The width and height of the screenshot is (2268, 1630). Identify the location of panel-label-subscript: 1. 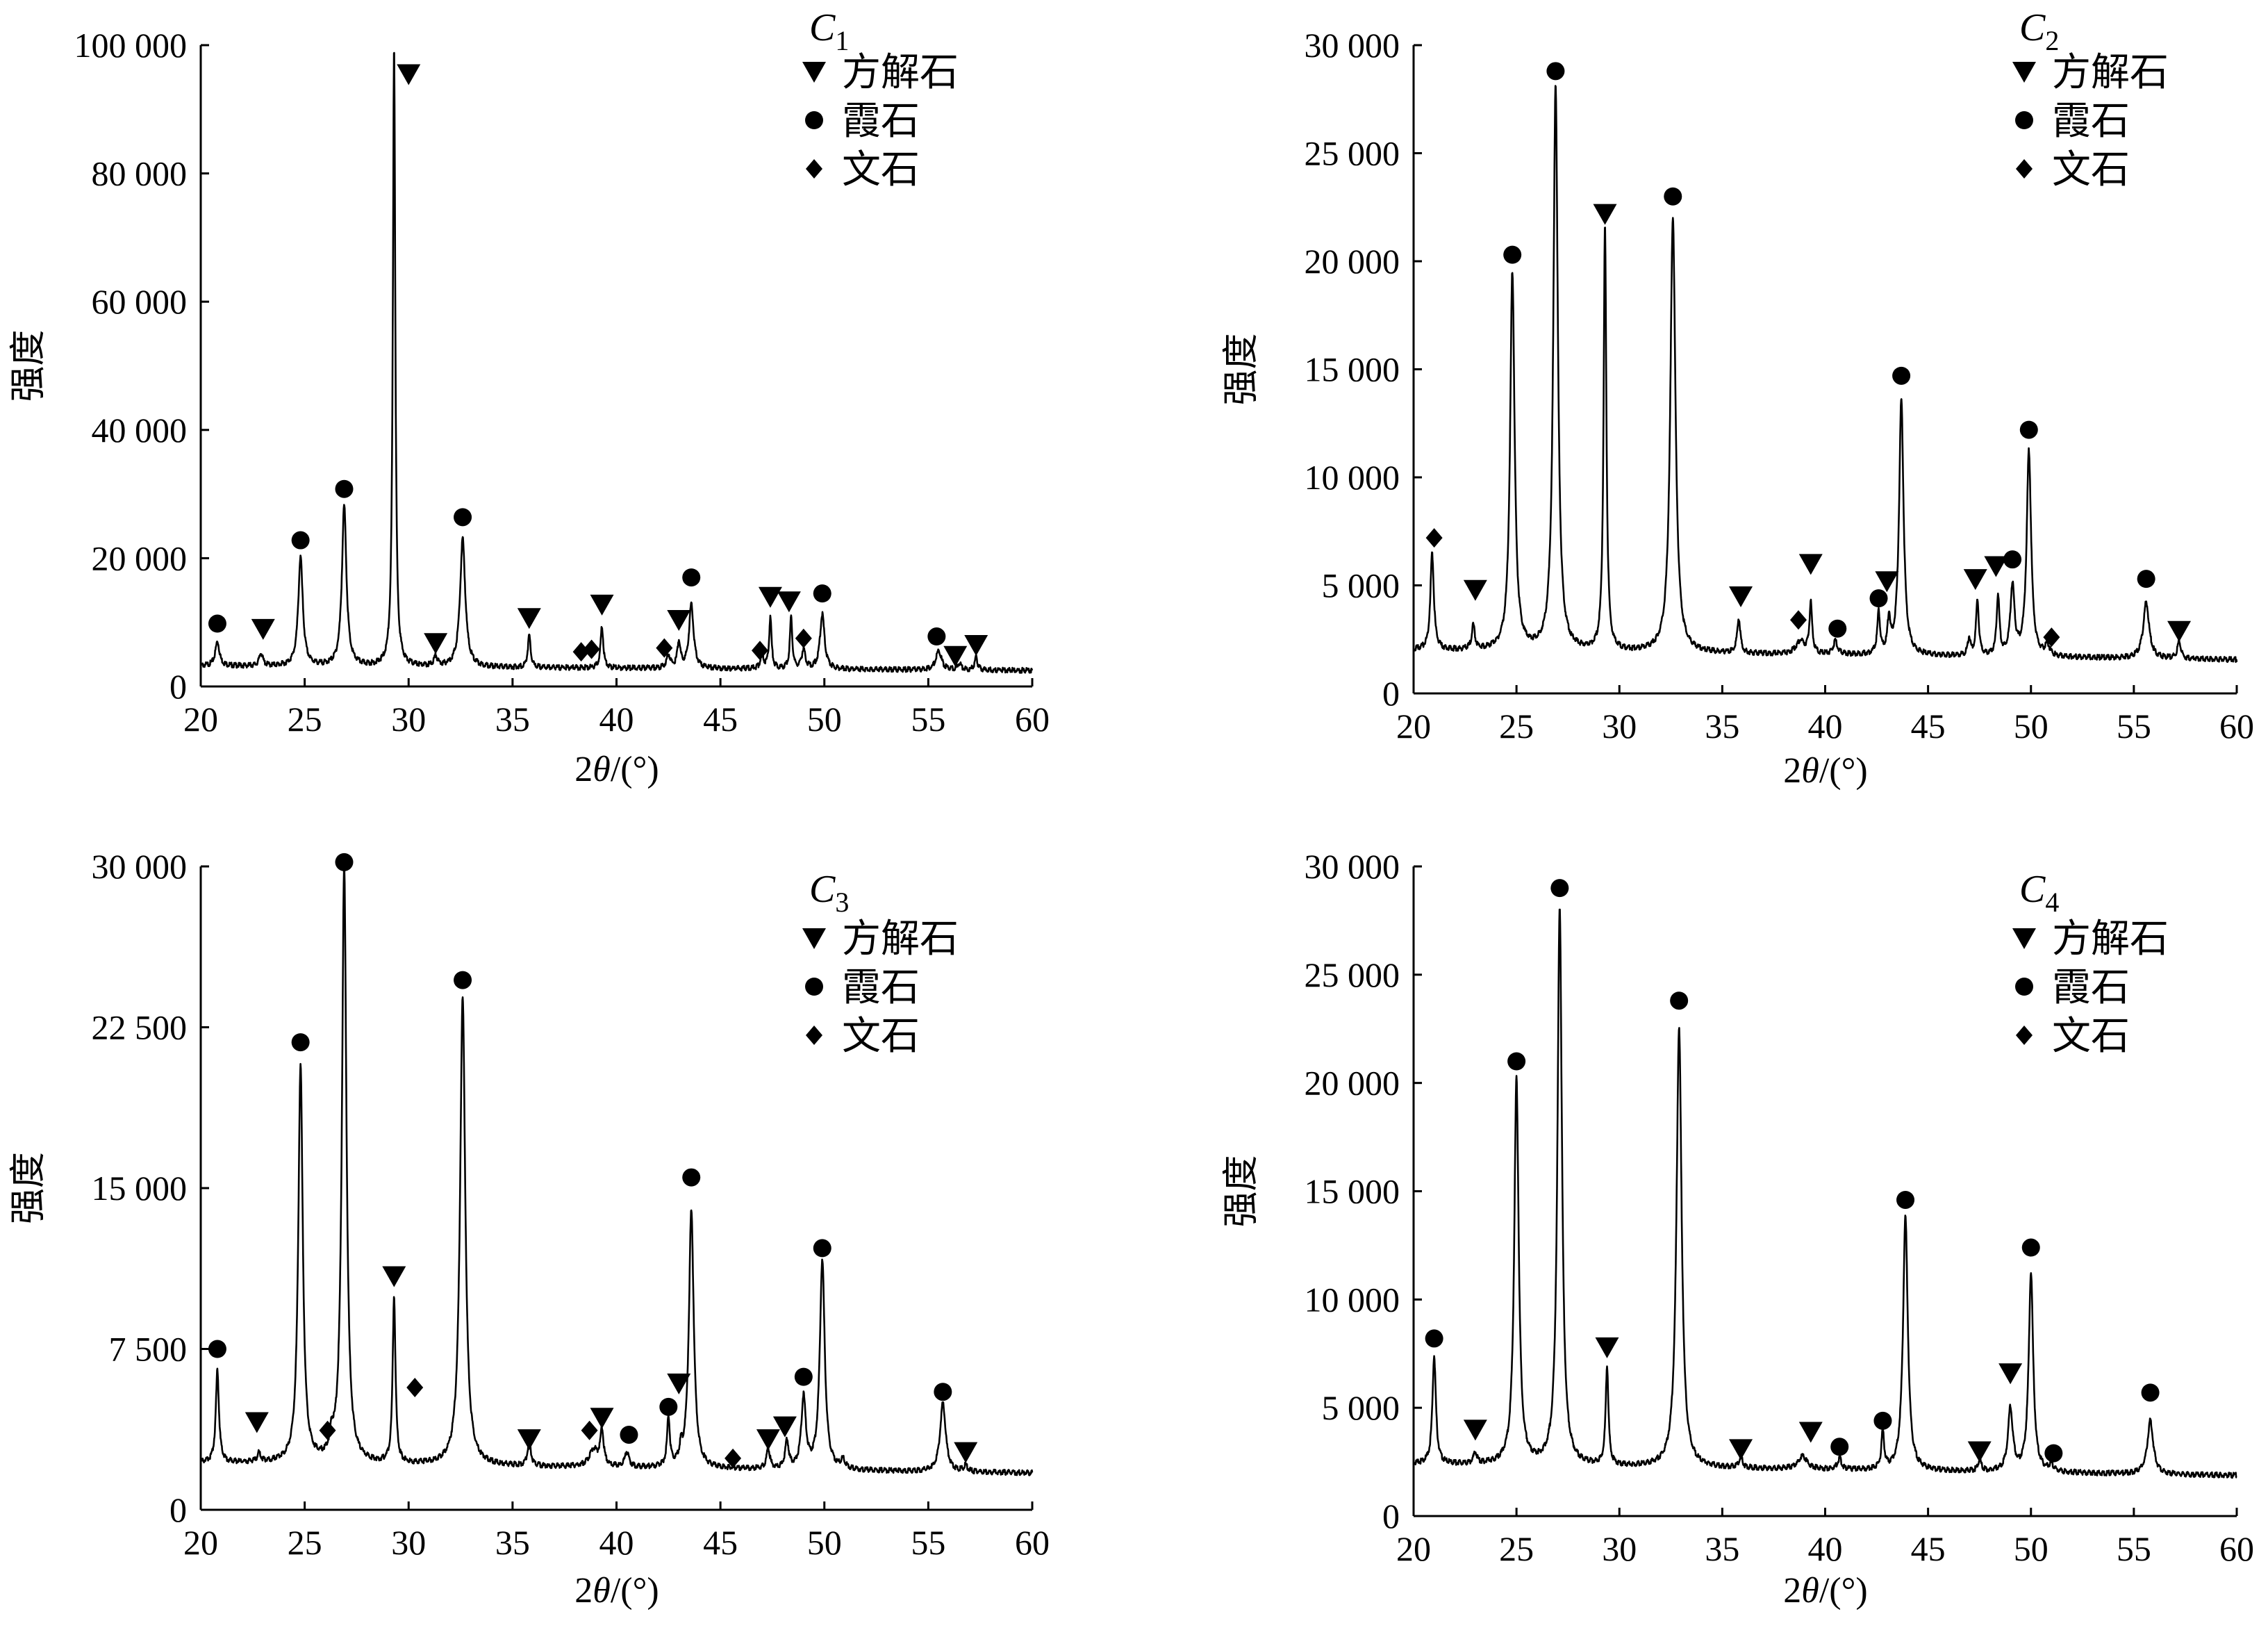
(842, 40).